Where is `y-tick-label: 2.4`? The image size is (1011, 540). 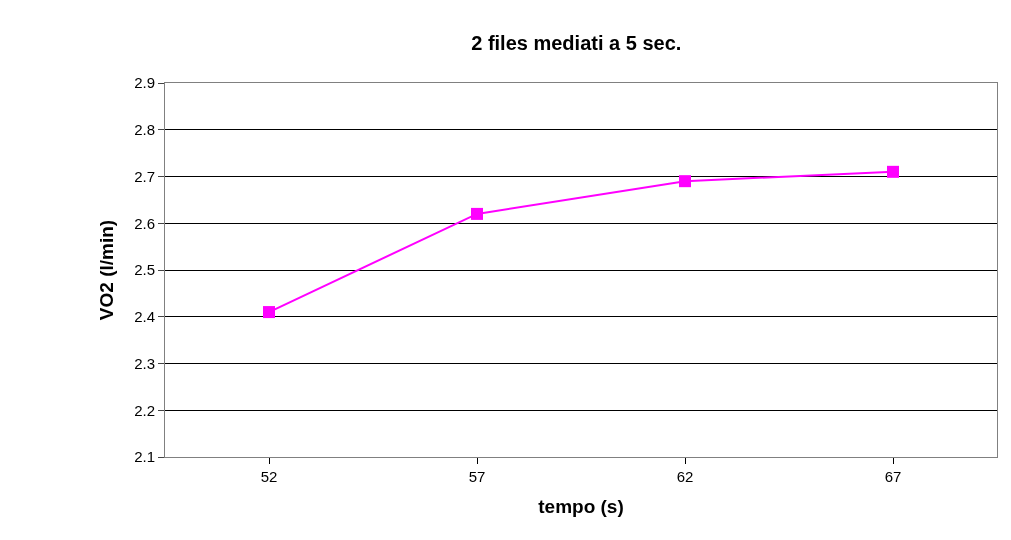 y-tick-label: 2.4 is located at coordinates (144, 316).